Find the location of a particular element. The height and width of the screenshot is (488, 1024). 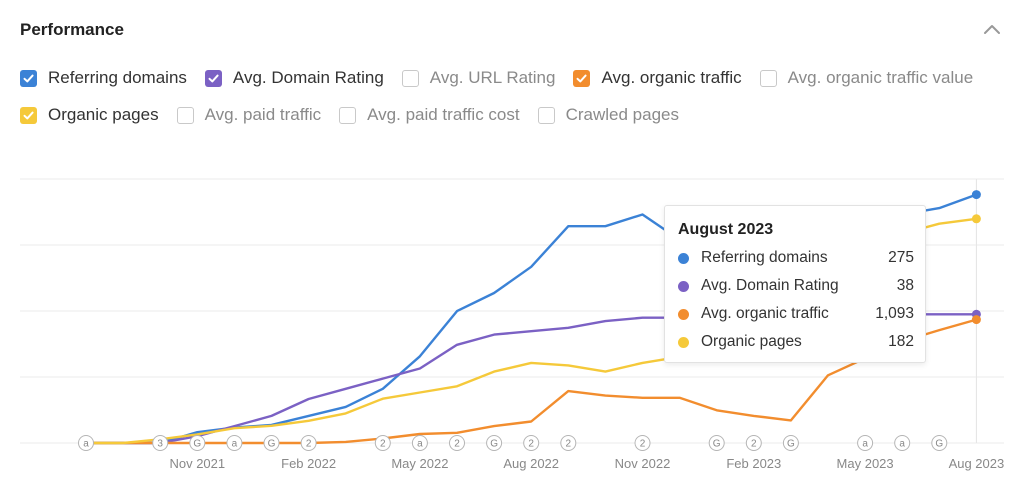

series-point-referring-domains is located at coordinates (976, 195).